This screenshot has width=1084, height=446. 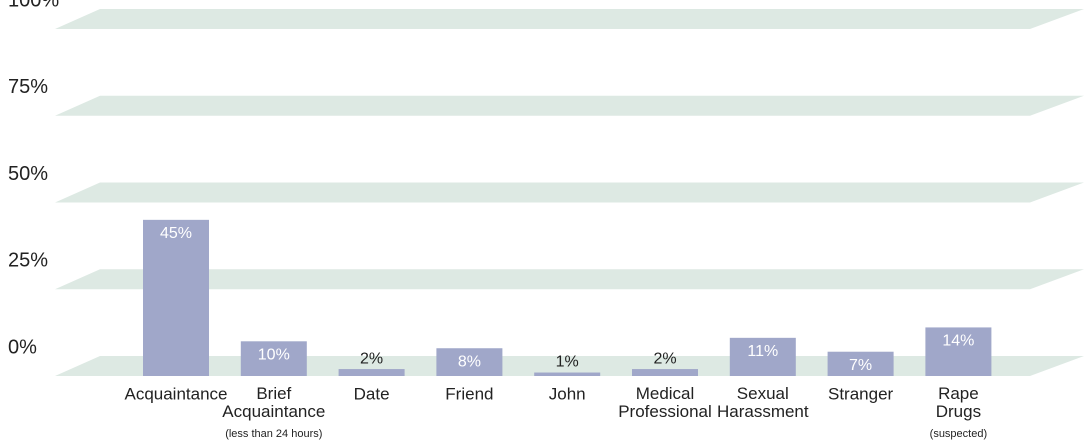 What do you see at coordinates (175, 393) in the screenshot?
I see `x-tick-label: Acquaintance` at bounding box center [175, 393].